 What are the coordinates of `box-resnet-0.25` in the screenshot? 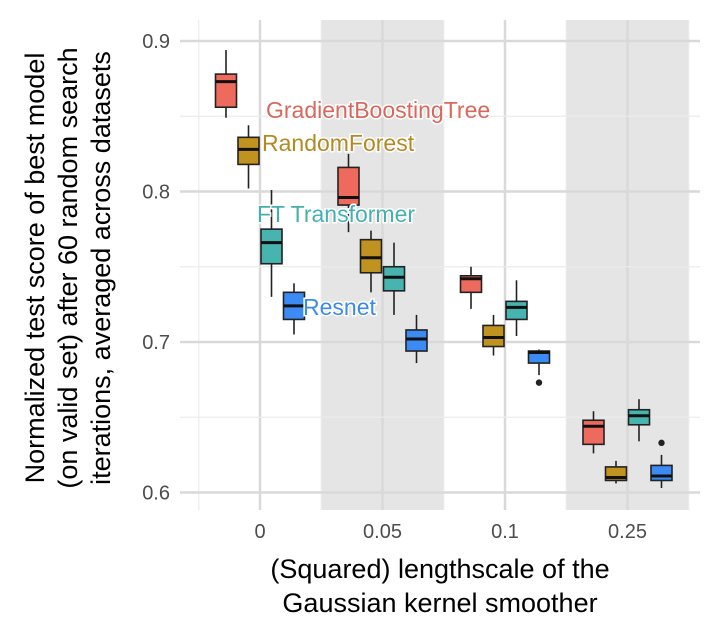 It's located at (661, 463).